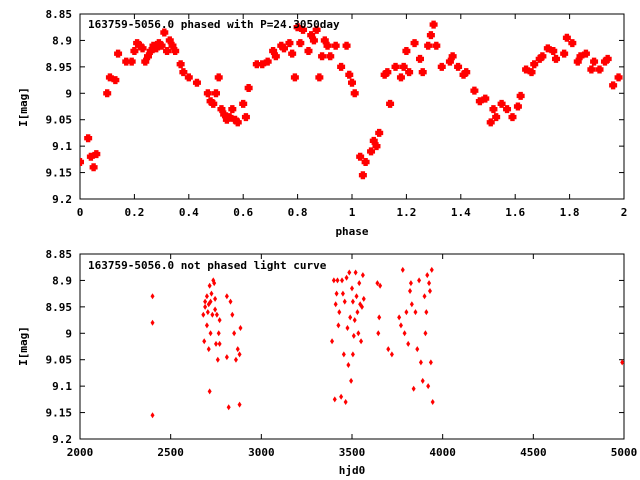  Describe the element at coordinates (624, 212) in the screenshot. I see `x-tick-label: 2` at that location.